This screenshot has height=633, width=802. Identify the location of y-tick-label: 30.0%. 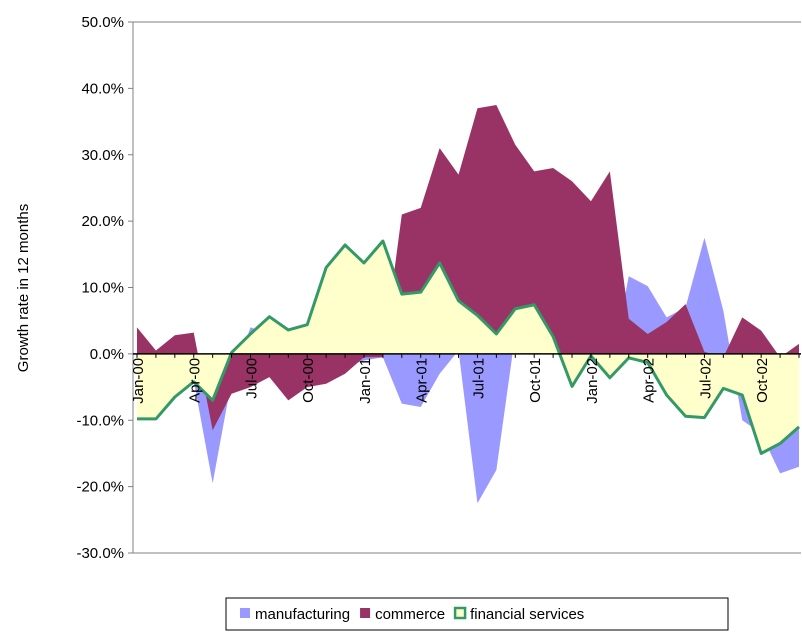
(102, 155).